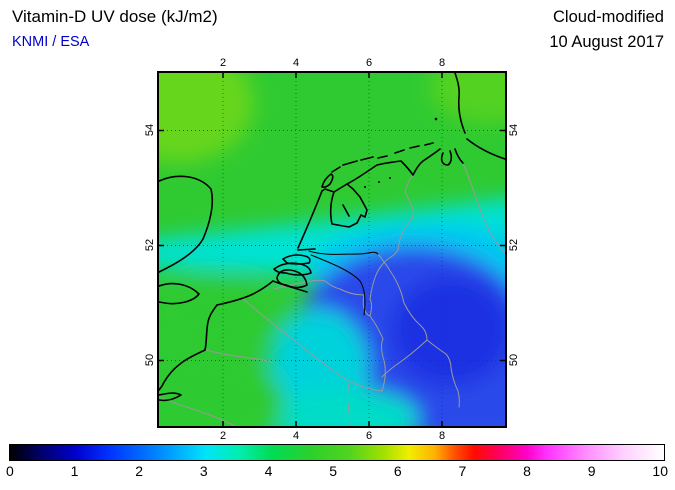 The height and width of the screenshot is (490, 675). What do you see at coordinates (591, 471) in the screenshot?
I see `colorbar-tick-label: 9` at bounding box center [591, 471].